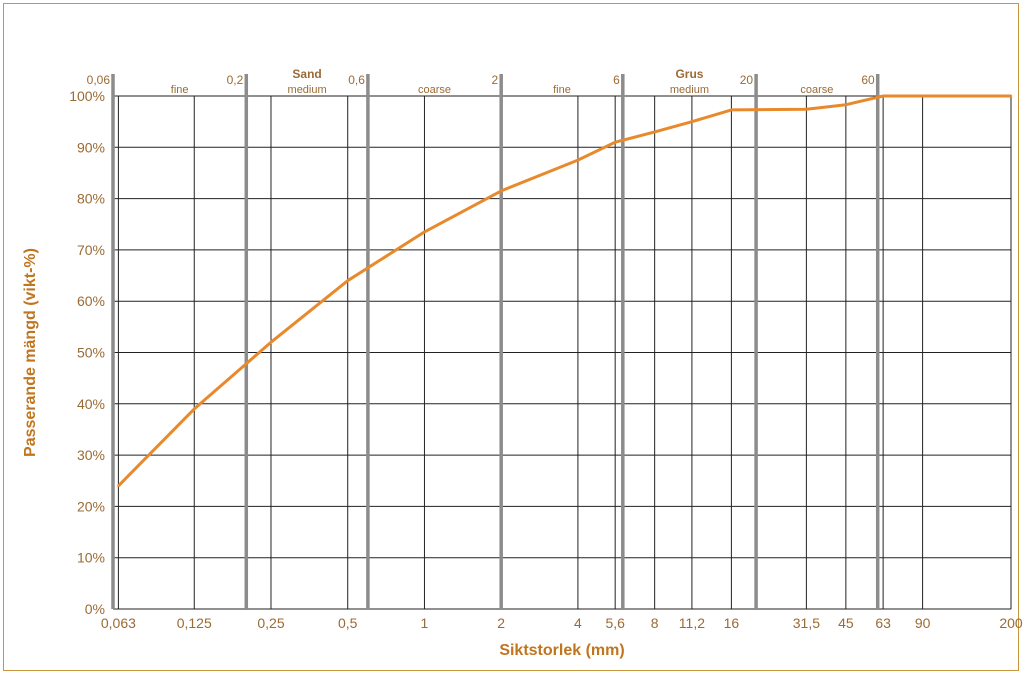 The image size is (1025, 677). I want to click on x-tick-label: 11,2, so click(692, 623).